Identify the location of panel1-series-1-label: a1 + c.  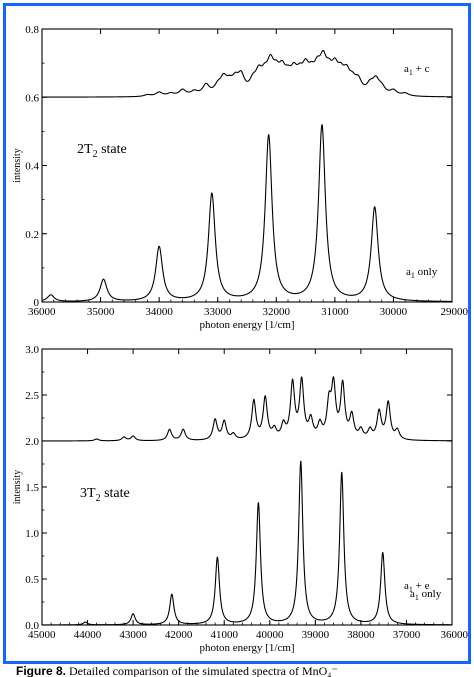
(417, 70).